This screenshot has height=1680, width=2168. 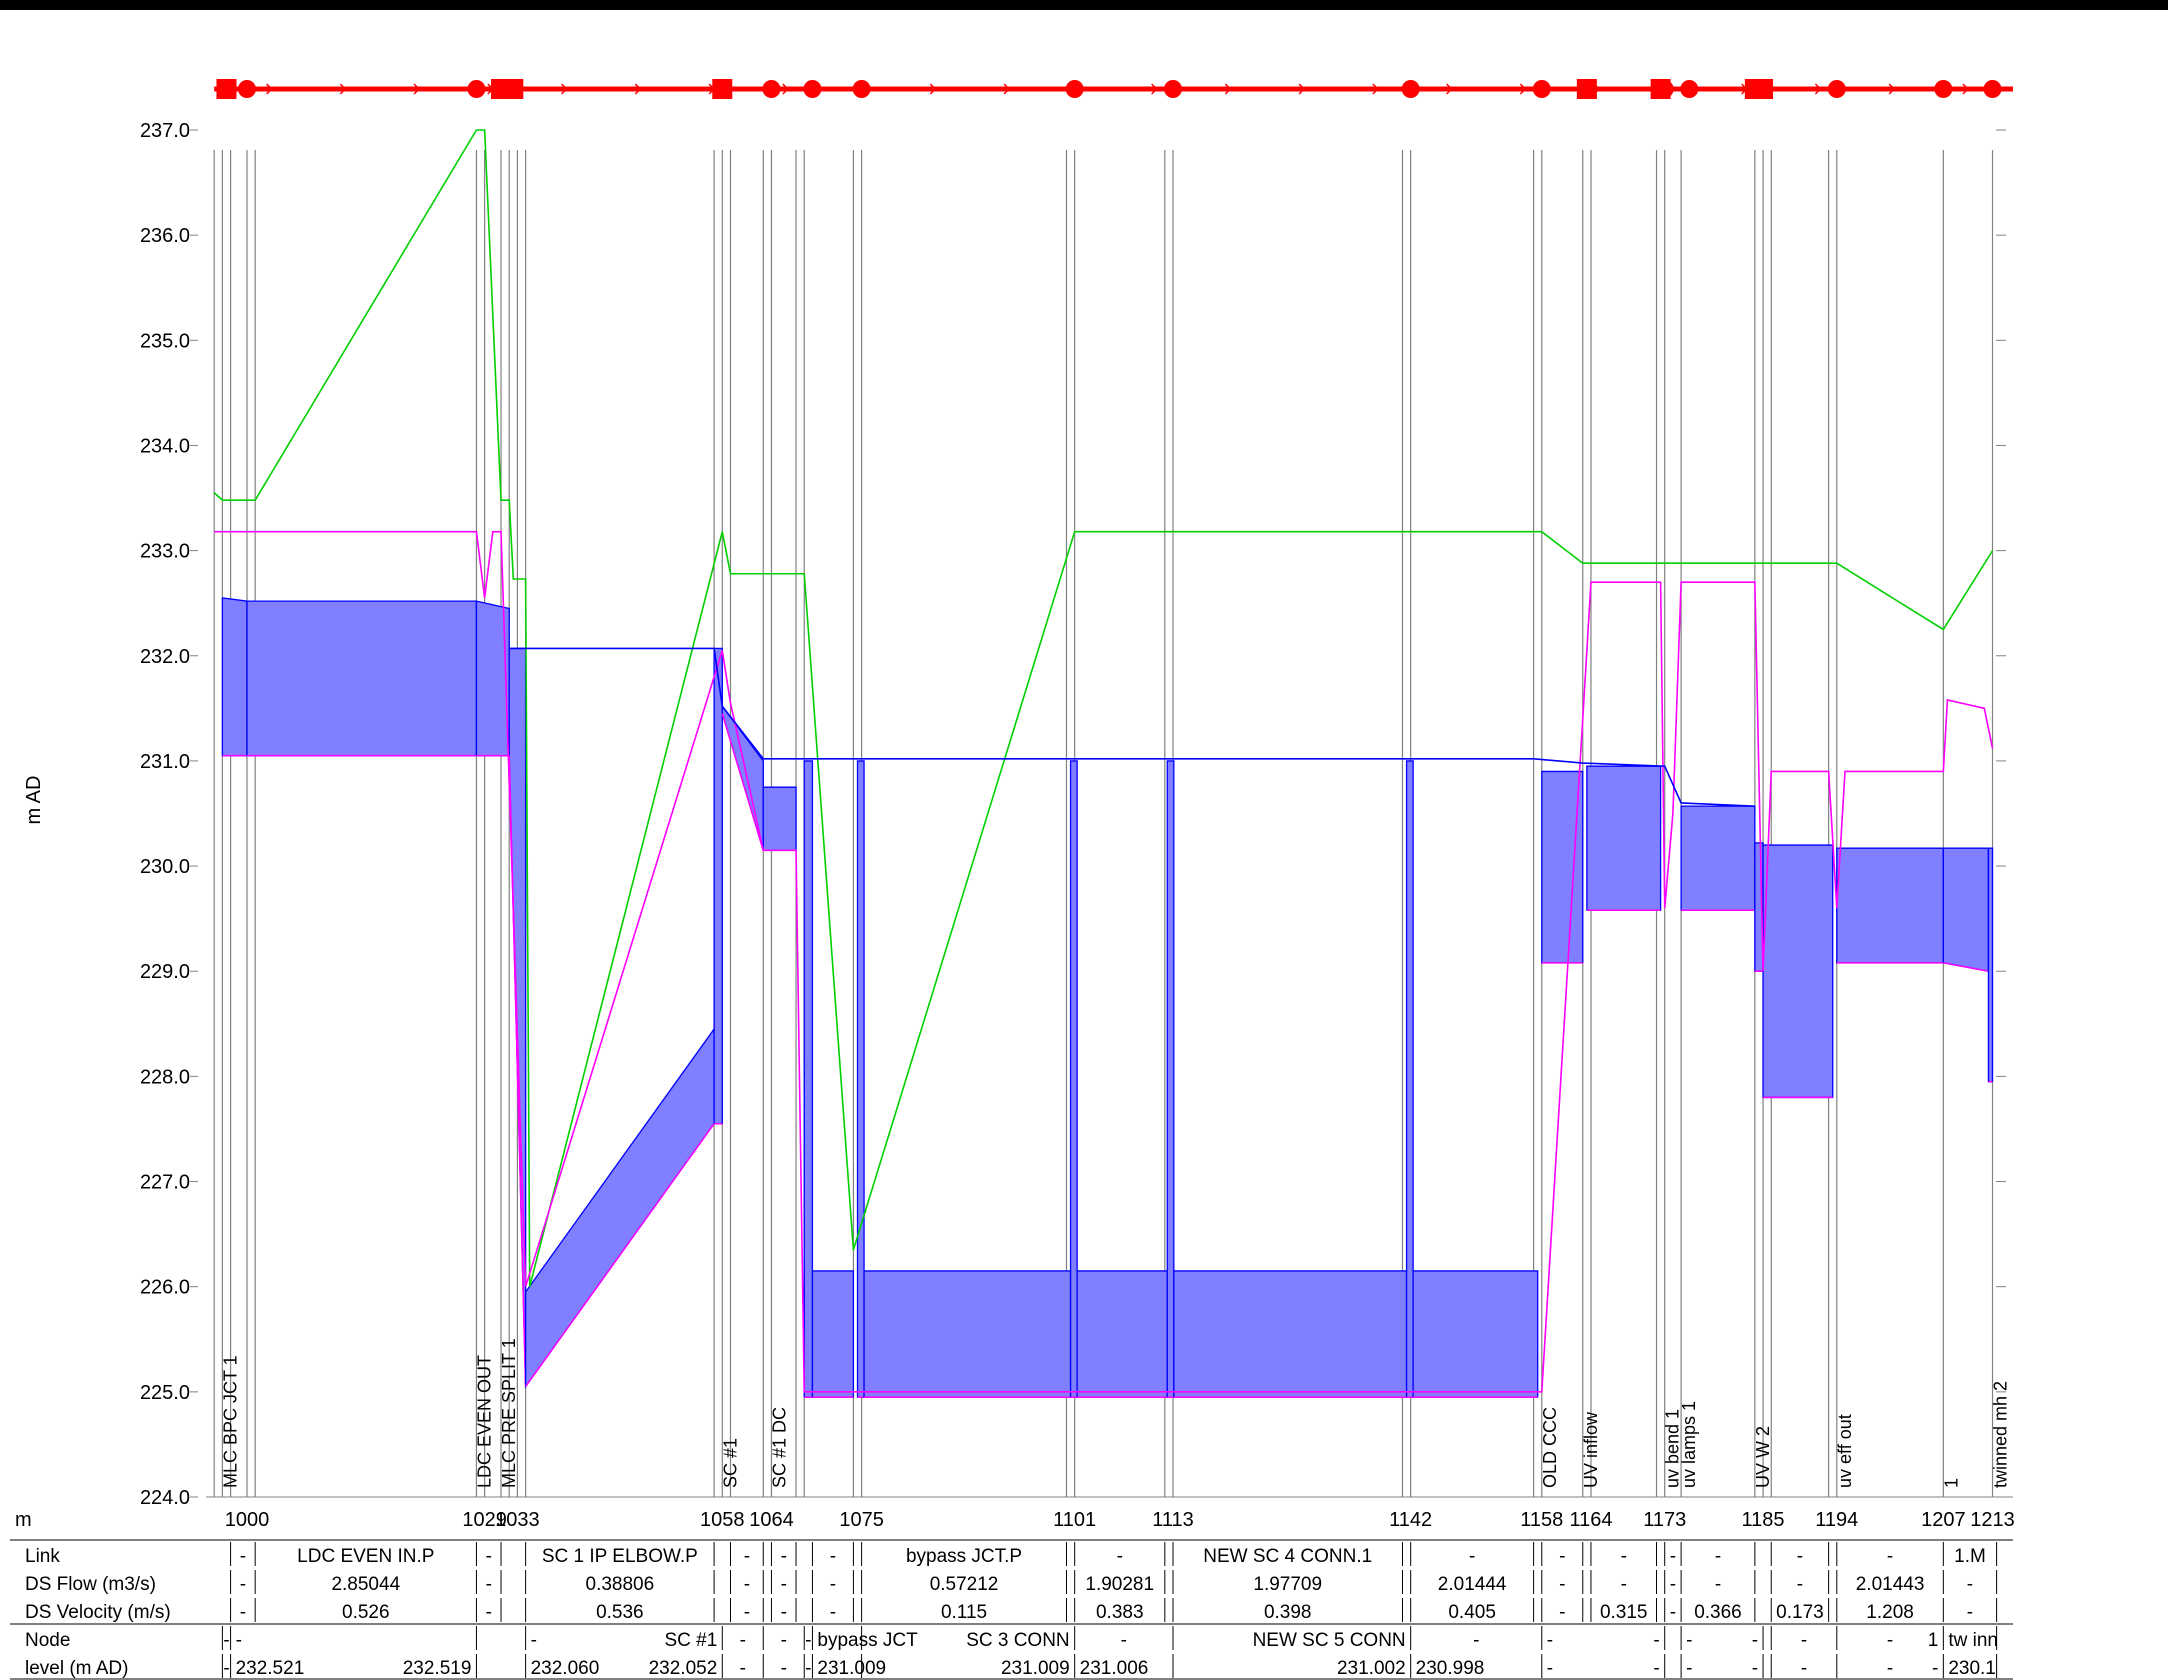 I want to click on table-cell-4-20: 230.1, so click(x=1972, y=1668).